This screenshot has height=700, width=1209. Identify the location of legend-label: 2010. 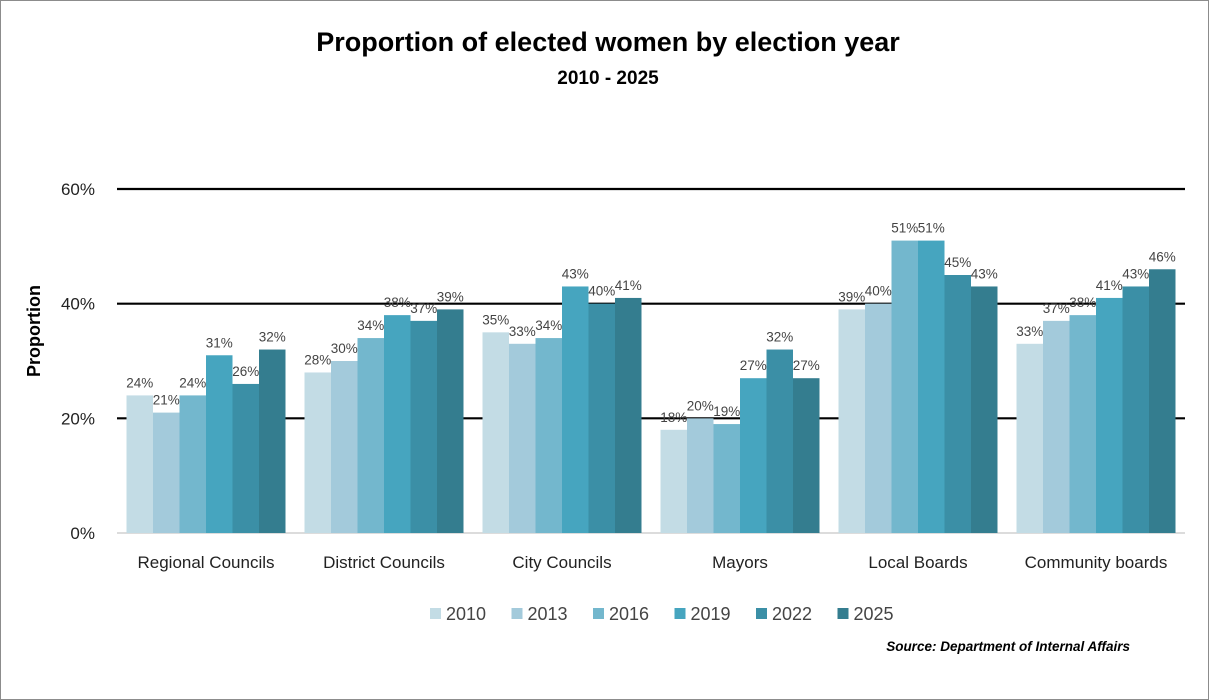
(466, 614).